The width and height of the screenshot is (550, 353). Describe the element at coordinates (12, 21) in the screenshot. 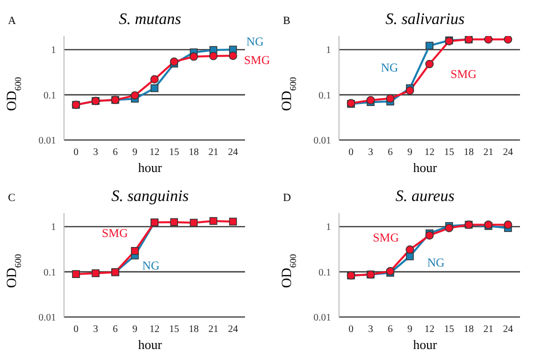

I see `text: A` at that location.